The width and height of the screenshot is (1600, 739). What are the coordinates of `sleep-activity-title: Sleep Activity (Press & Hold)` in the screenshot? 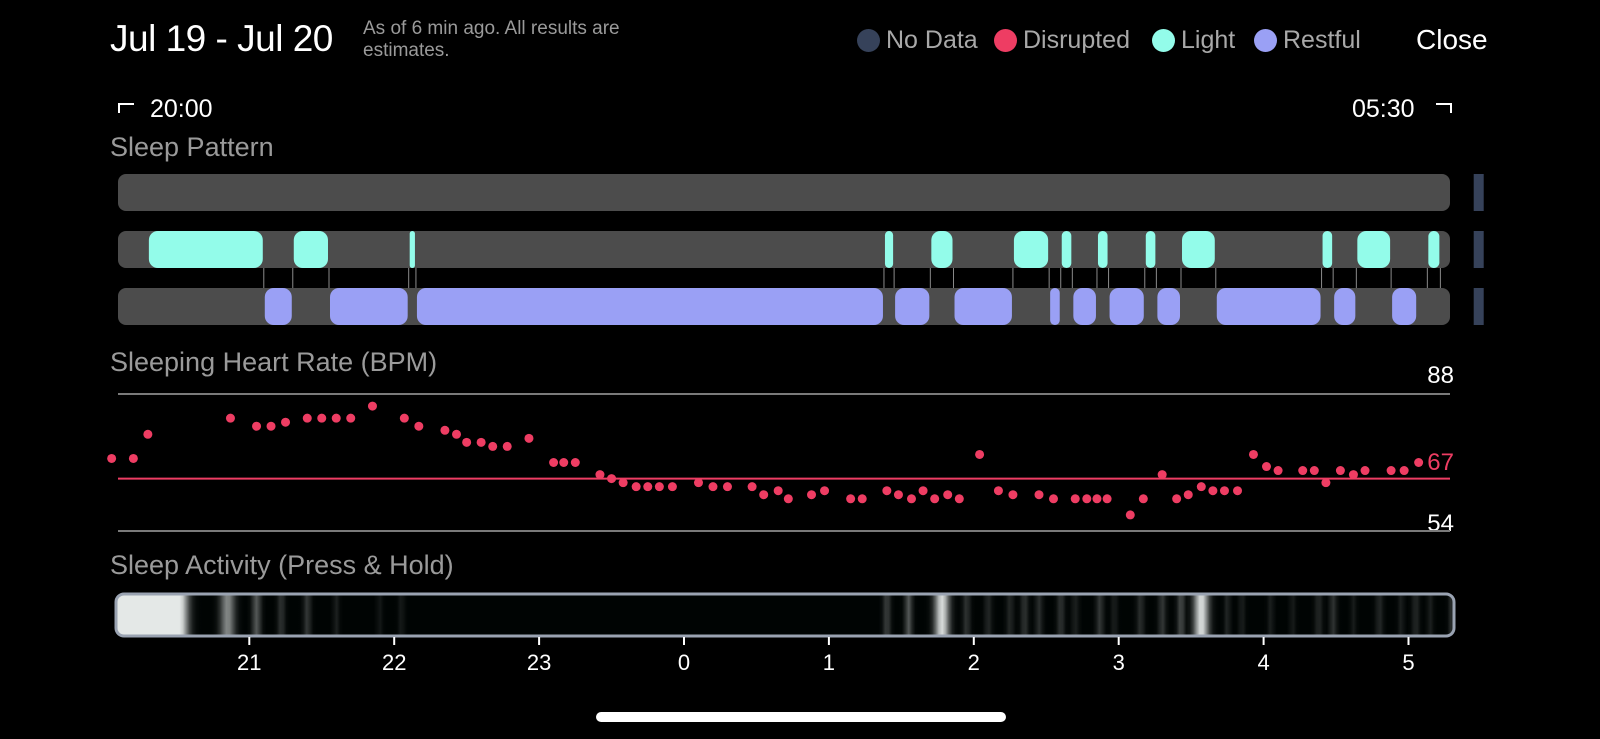 It's located at (282, 565).